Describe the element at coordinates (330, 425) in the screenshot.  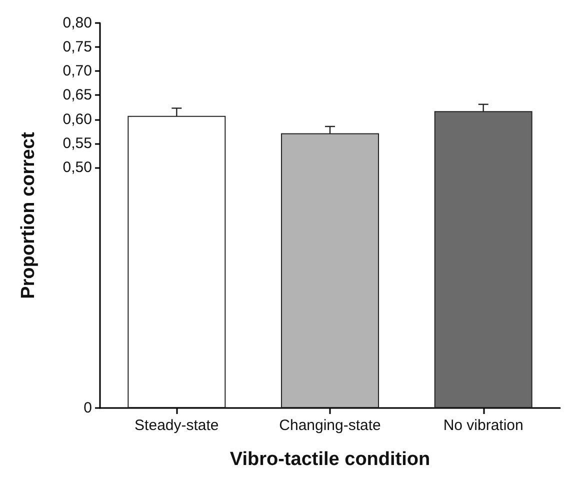
I see `x-tick-label: Changing-state` at that location.